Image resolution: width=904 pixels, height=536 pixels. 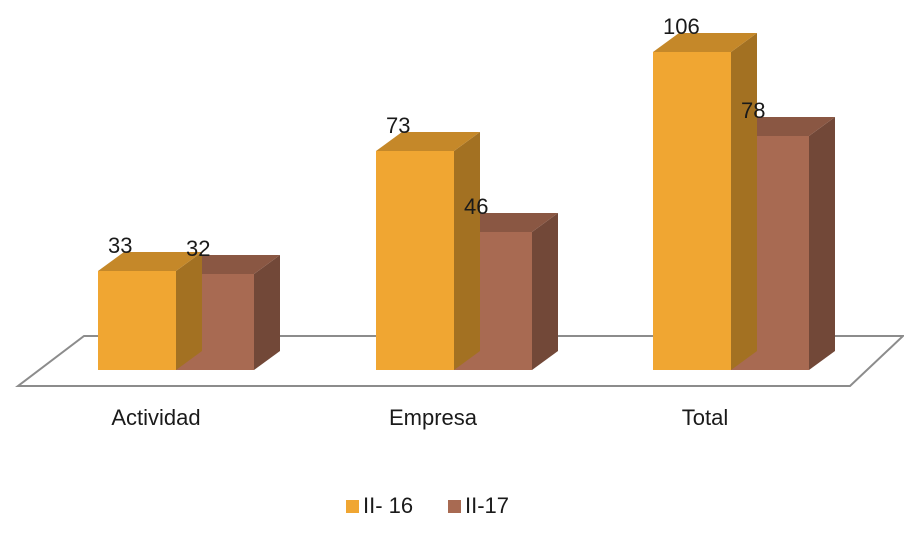 What do you see at coordinates (681, 26) in the screenshot?
I see `data-label-ii-16-total: 106` at bounding box center [681, 26].